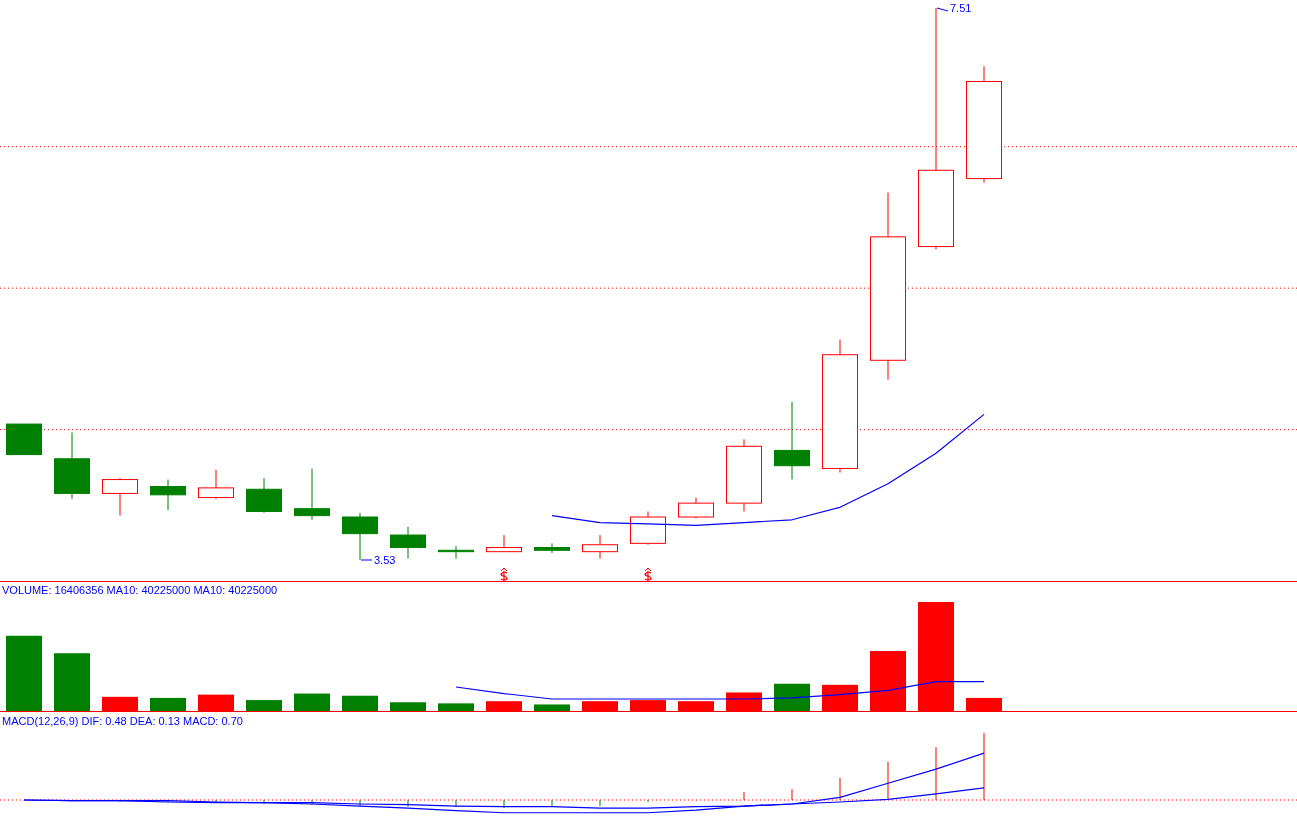 The width and height of the screenshot is (1297, 816). What do you see at coordinates (140, 590) in the screenshot?
I see `chart-title: VOLUME: 16406356 MA10: 40225000 MA10: 40225000` at bounding box center [140, 590].